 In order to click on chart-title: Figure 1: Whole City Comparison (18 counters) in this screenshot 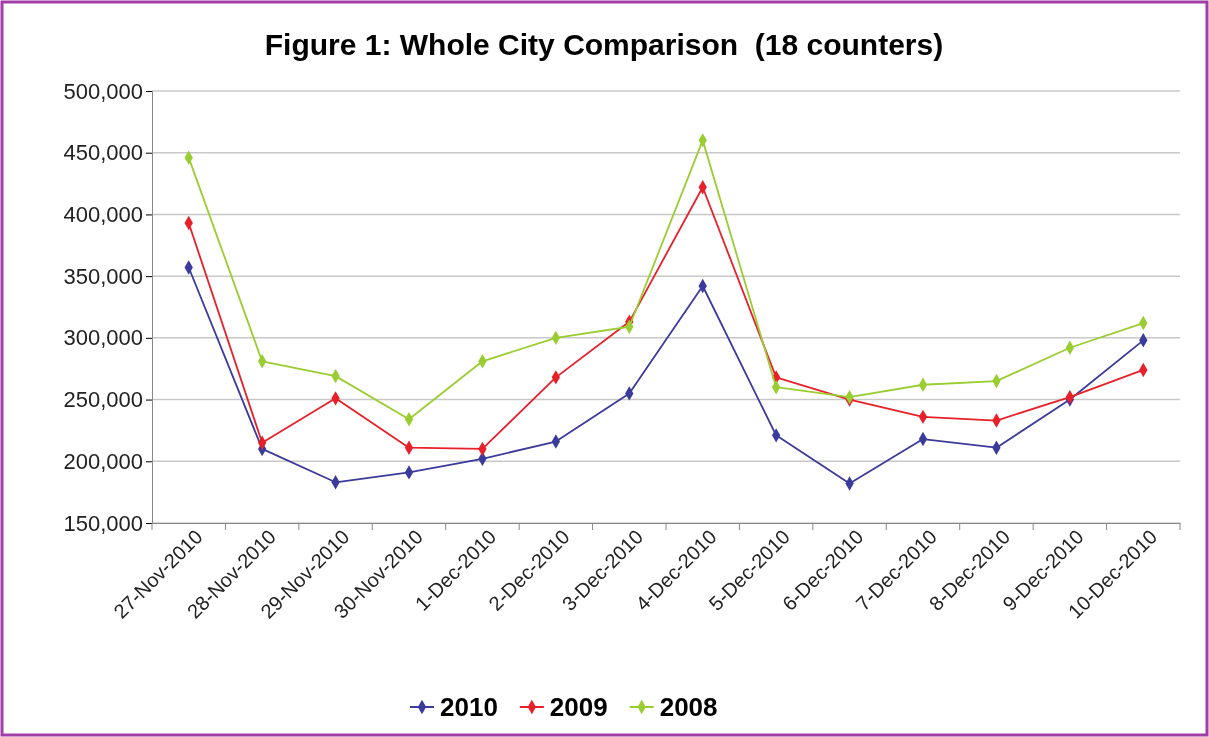, I will do `click(604, 44)`.